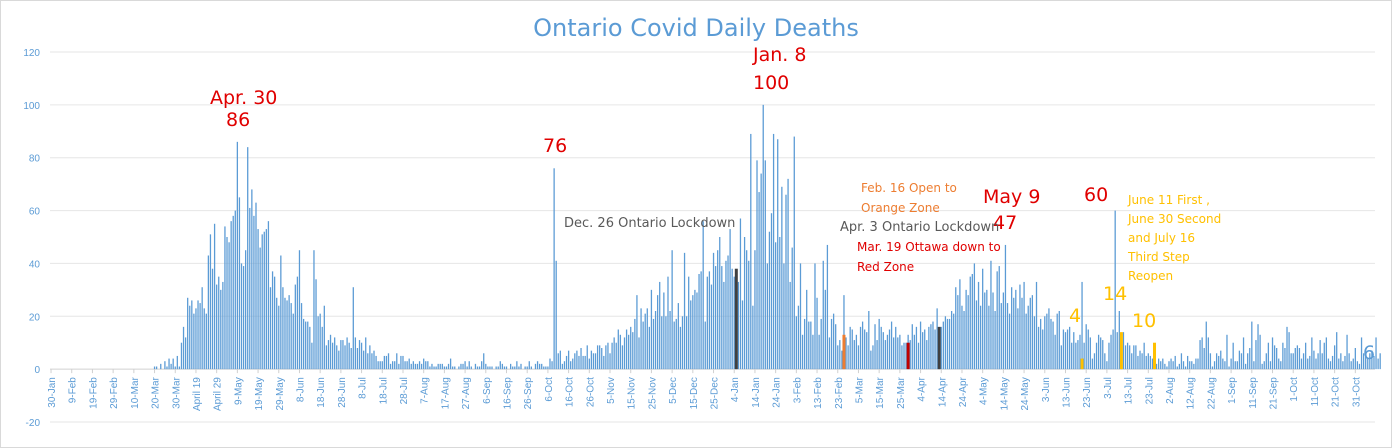 Image resolution: width=1392 pixels, height=448 pixels. What do you see at coordinates (135, 392) in the screenshot?
I see `x-tick-label: 10-Mar` at bounding box center [135, 392].